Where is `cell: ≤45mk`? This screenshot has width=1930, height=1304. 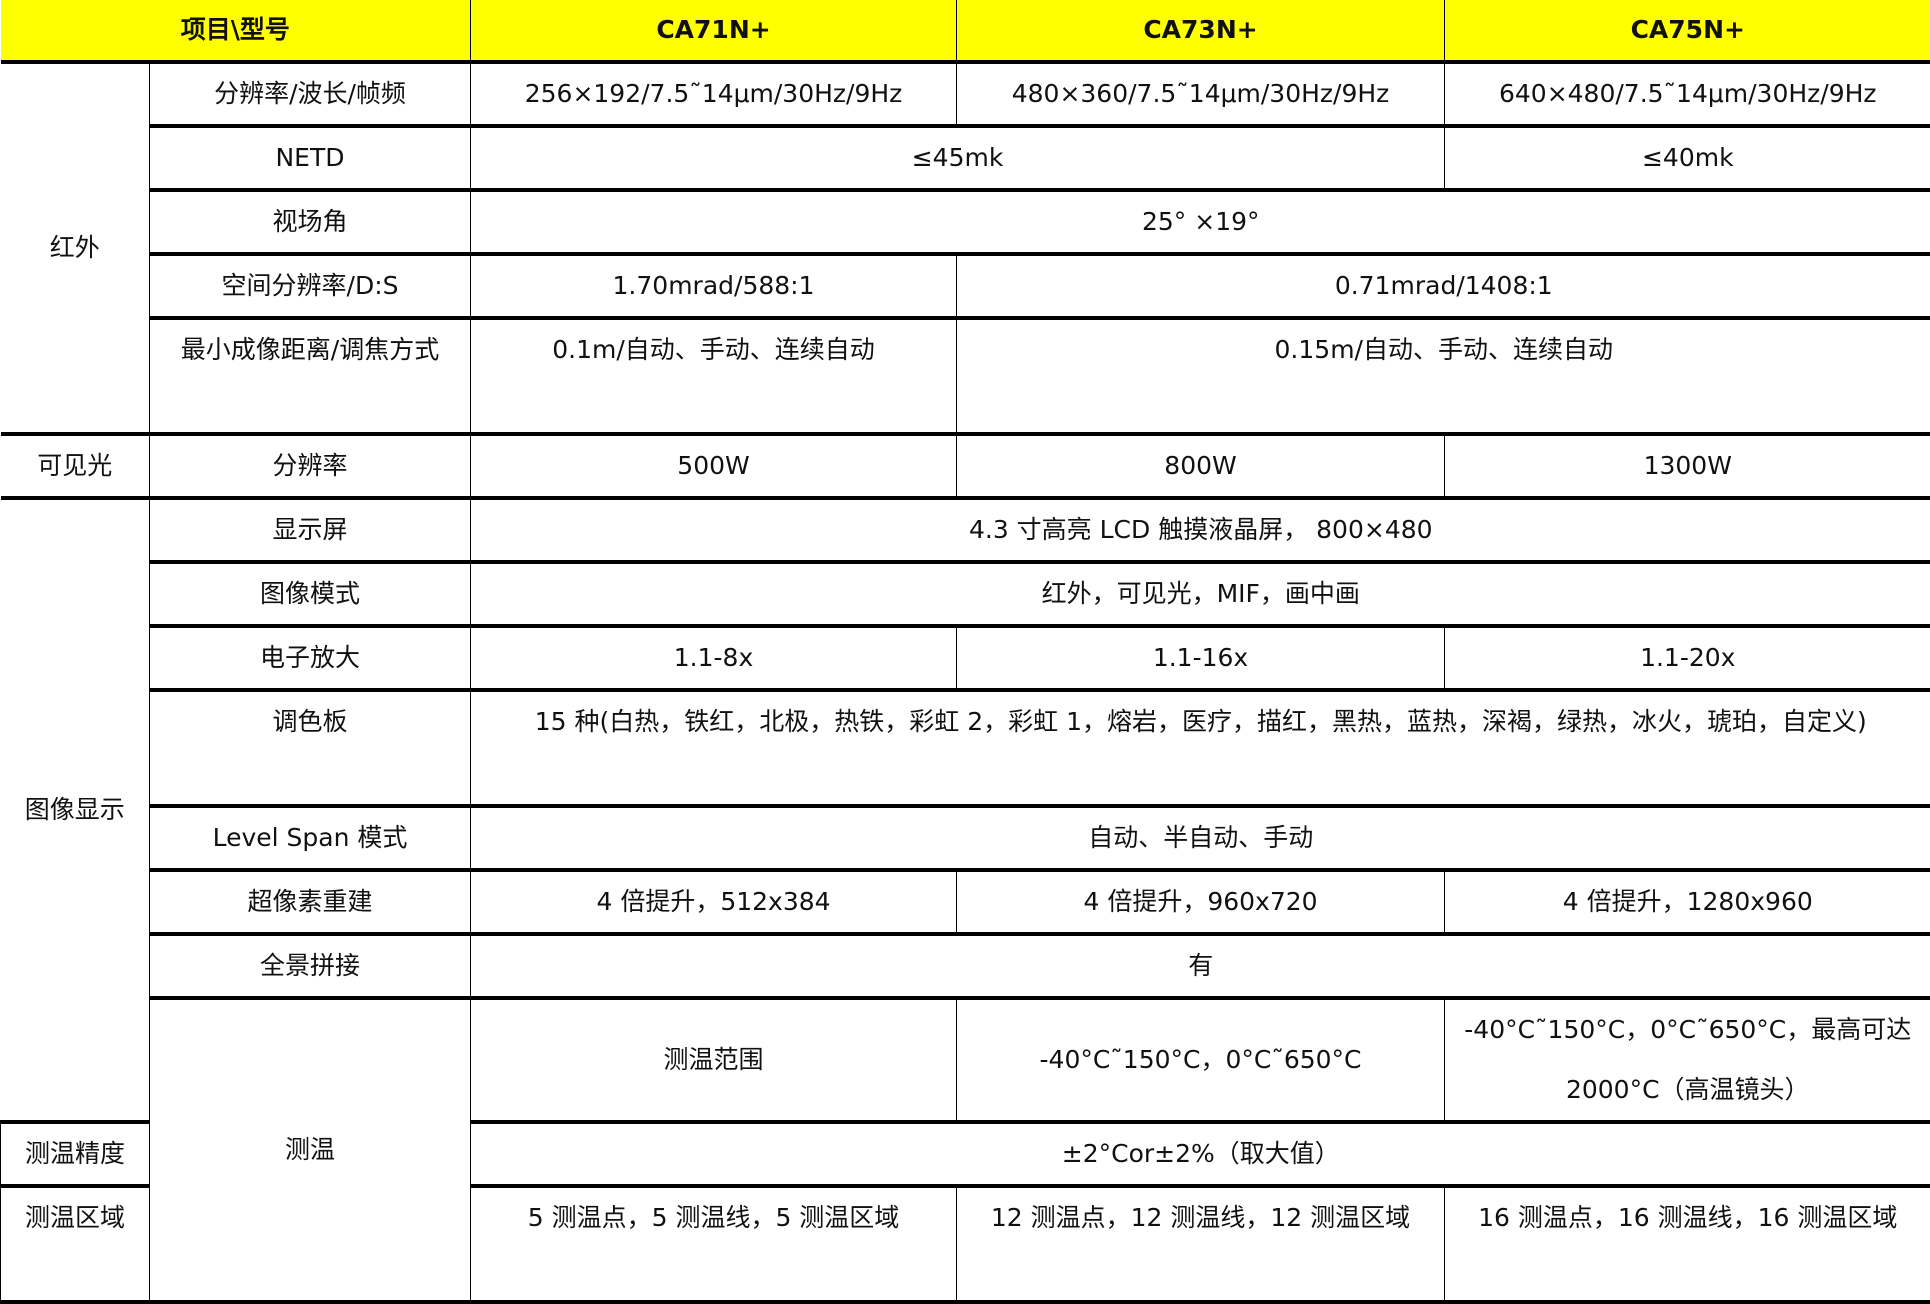 cell: ≤45mk is located at coordinates (958, 158).